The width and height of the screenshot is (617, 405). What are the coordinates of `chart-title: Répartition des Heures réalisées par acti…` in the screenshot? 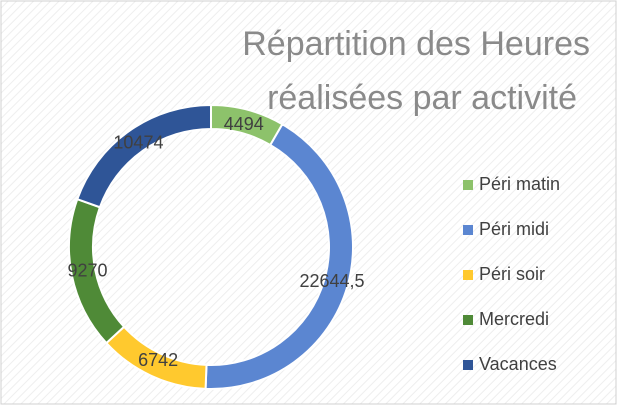 It's located at (416, 71).